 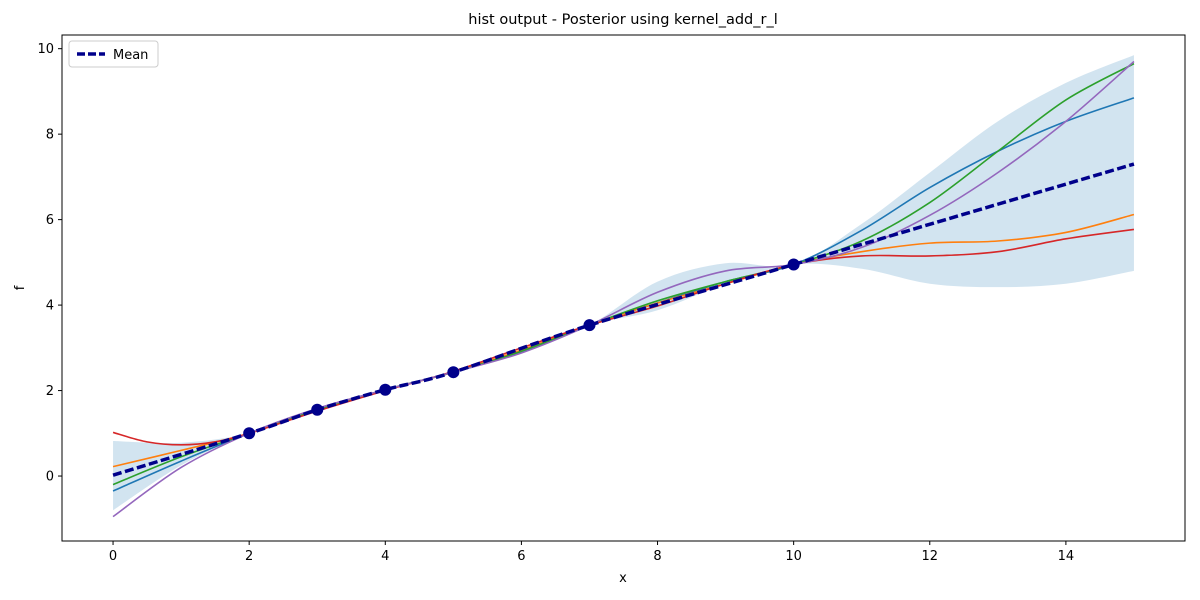 What do you see at coordinates (50, 220) in the screenshot?
I see `y-tick-label: 6` at bounding box center [50, 220].